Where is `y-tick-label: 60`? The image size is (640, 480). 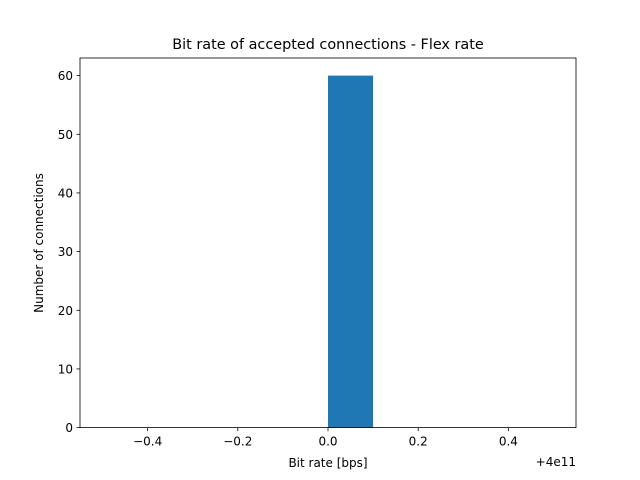 y-tick-label: 60 is located at coordinates (65, 76).